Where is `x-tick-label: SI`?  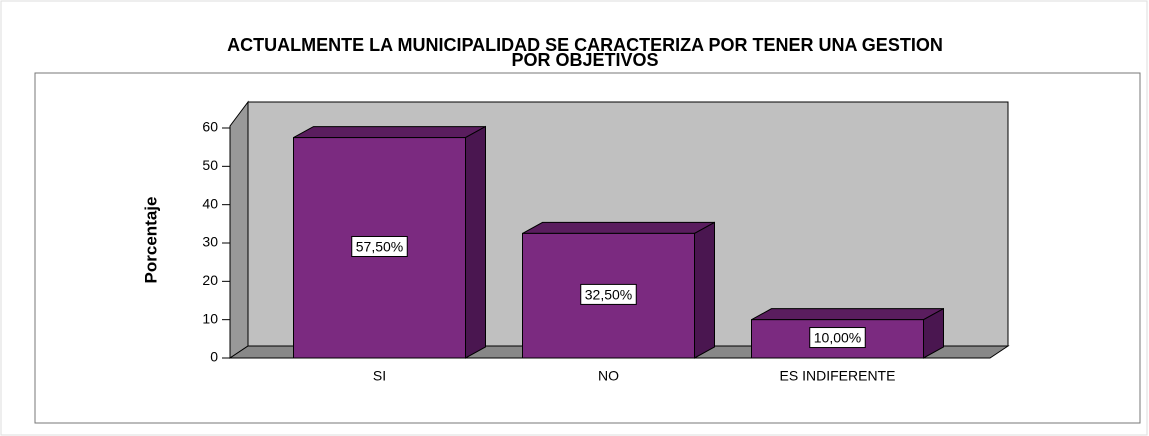 x-tick-label: SI is located at coordinates (379, 376).